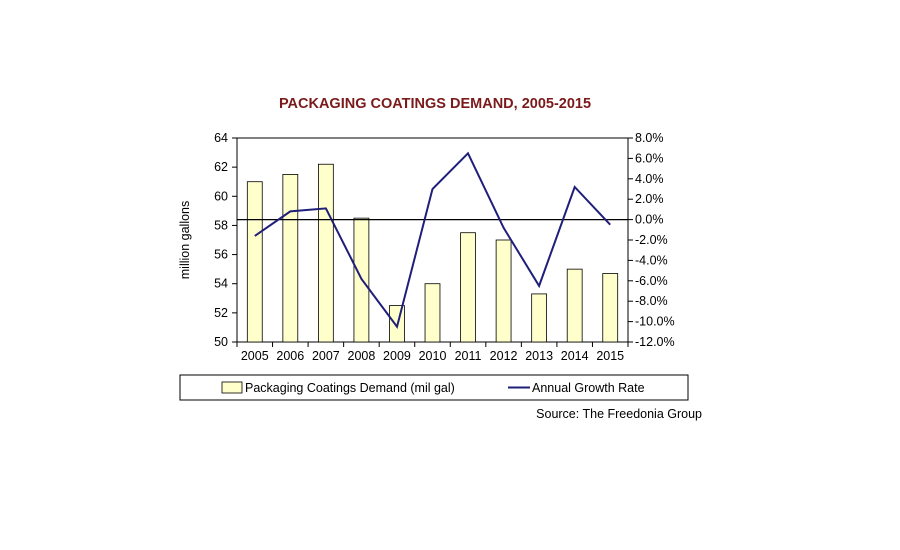  What do you see at coordinates (290, 258) in the screenshot?
I see `bar-2006` at bounding box center [290, 258].